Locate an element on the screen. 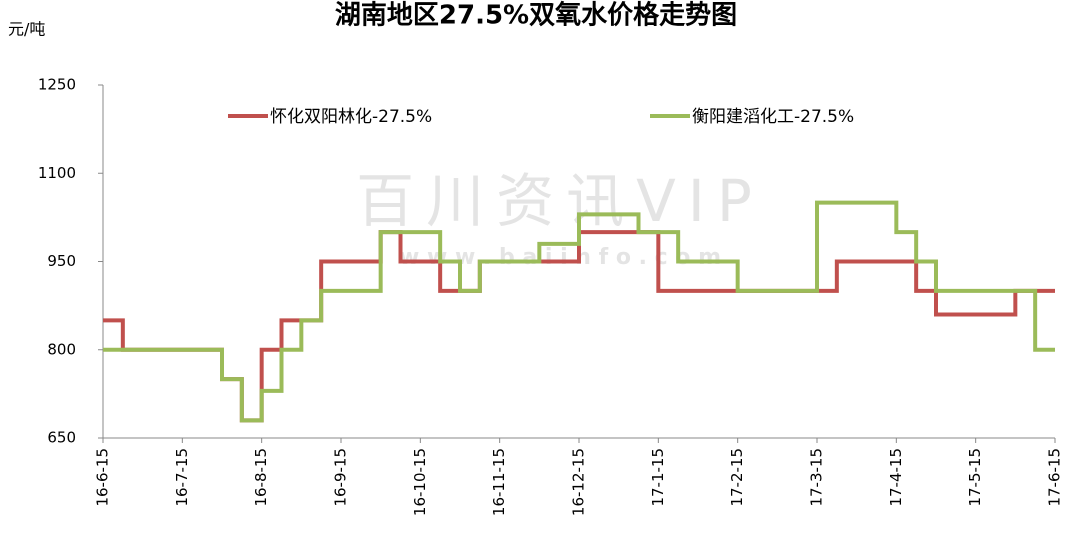 This screenshot has height=556, width=1066. legend-label: 怀化双阳林化-27.5% is located at coordinates (351, 117).